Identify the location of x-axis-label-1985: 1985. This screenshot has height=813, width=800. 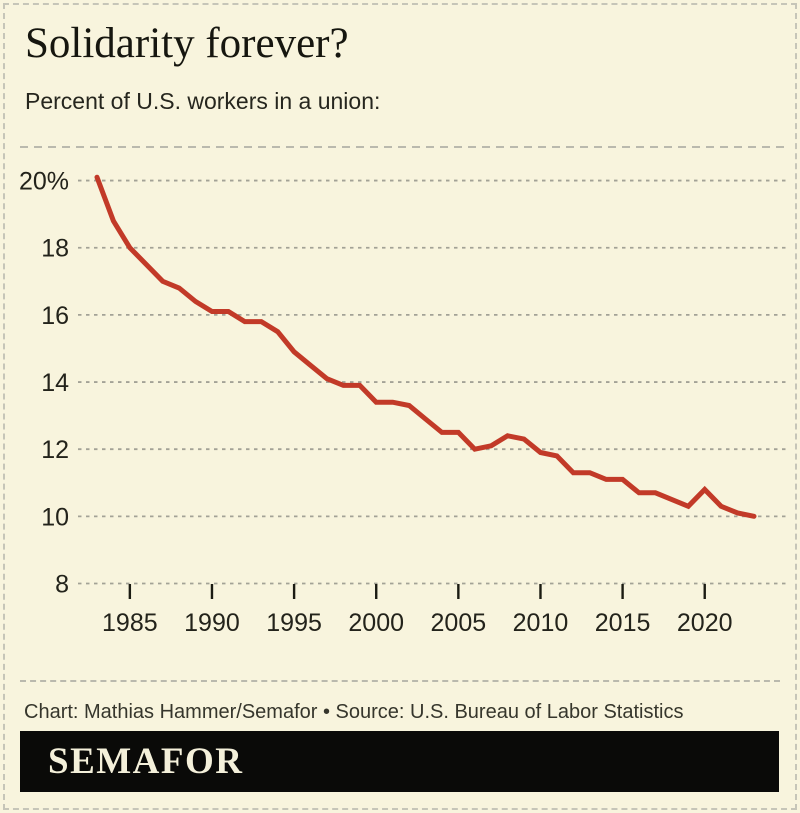
(130, 623).